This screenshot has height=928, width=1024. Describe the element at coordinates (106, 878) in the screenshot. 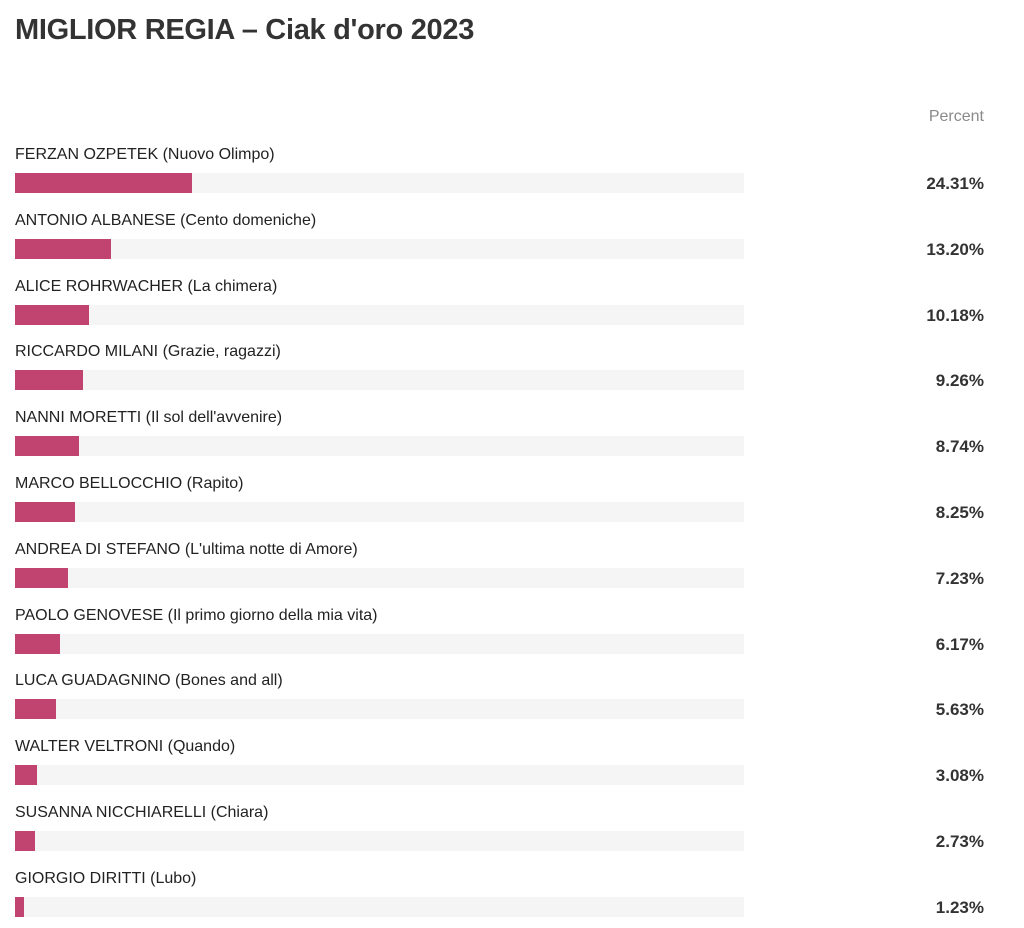

I see `bar-label: GIORGIO DIRITTI (Lubo)` at that location.